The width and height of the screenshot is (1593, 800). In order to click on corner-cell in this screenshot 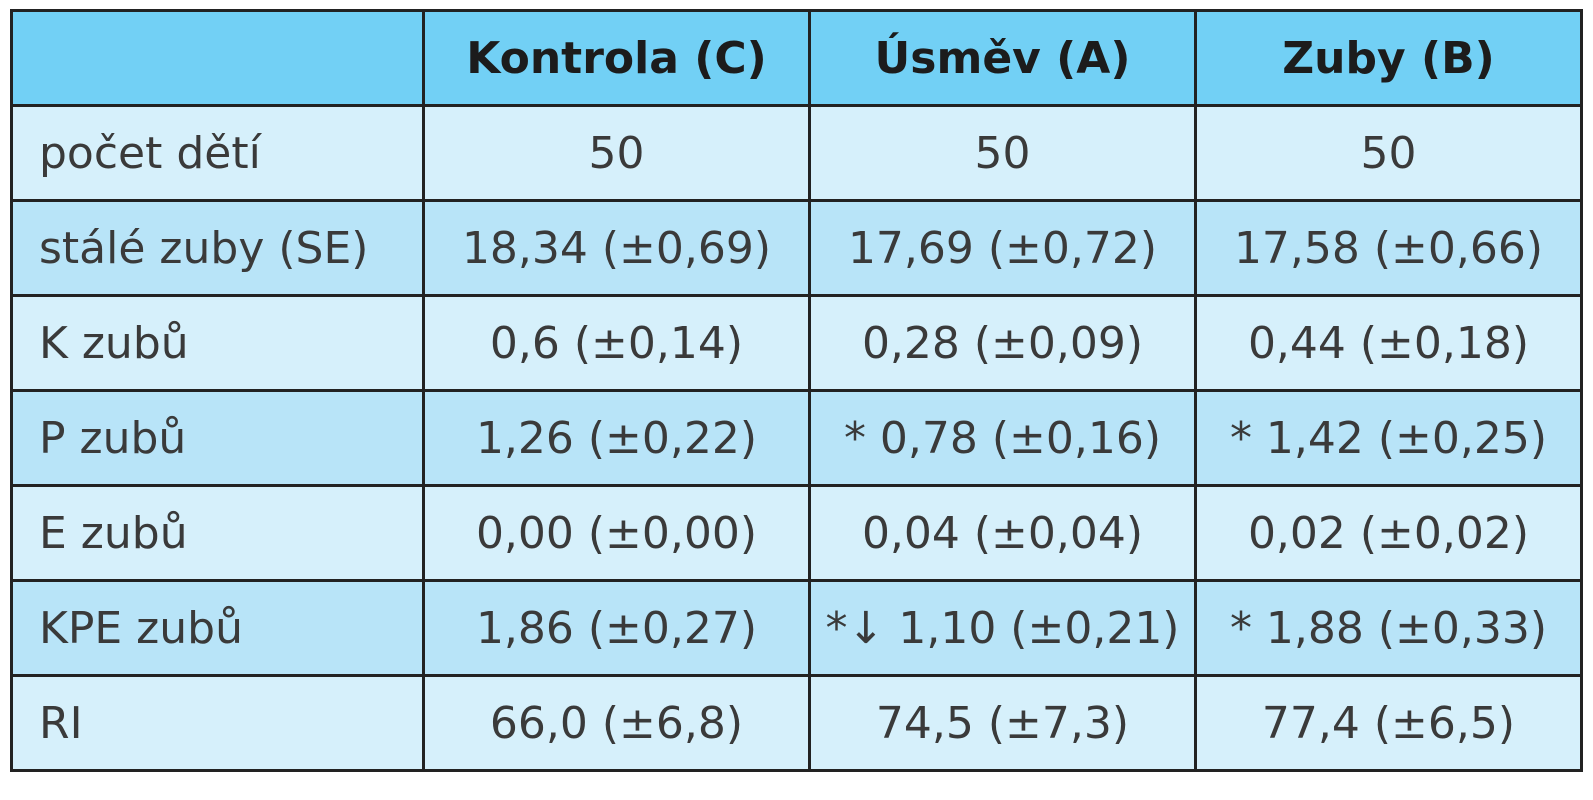, I will do `click(217, 58)`.